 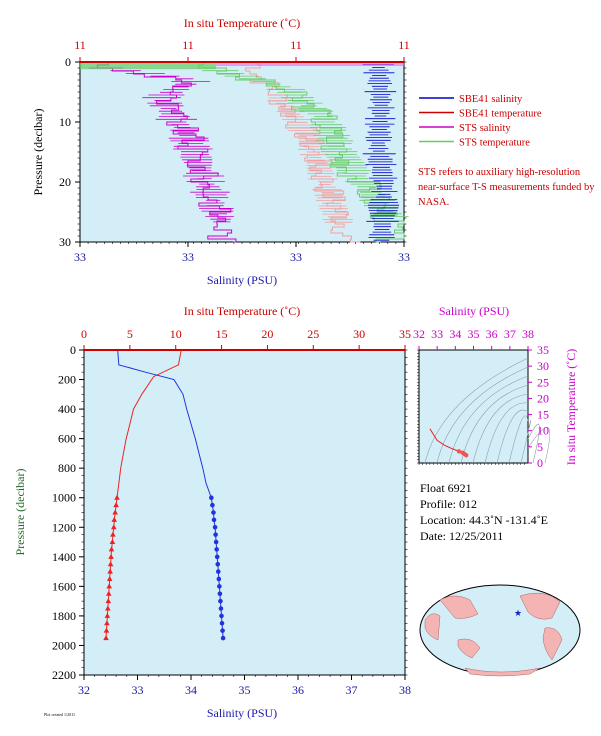 I want to click on ts-temp-tick-label: 25, so click(x=543, y=382).